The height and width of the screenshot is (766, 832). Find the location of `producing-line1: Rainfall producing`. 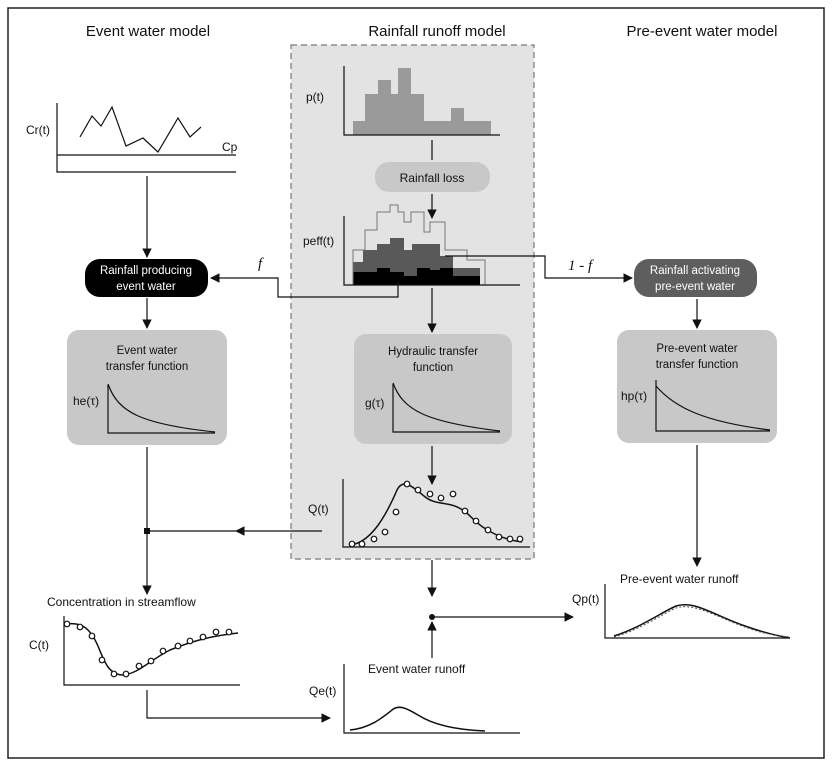

producing-line1: Rainfall producing is located at coordinates (146, 271).